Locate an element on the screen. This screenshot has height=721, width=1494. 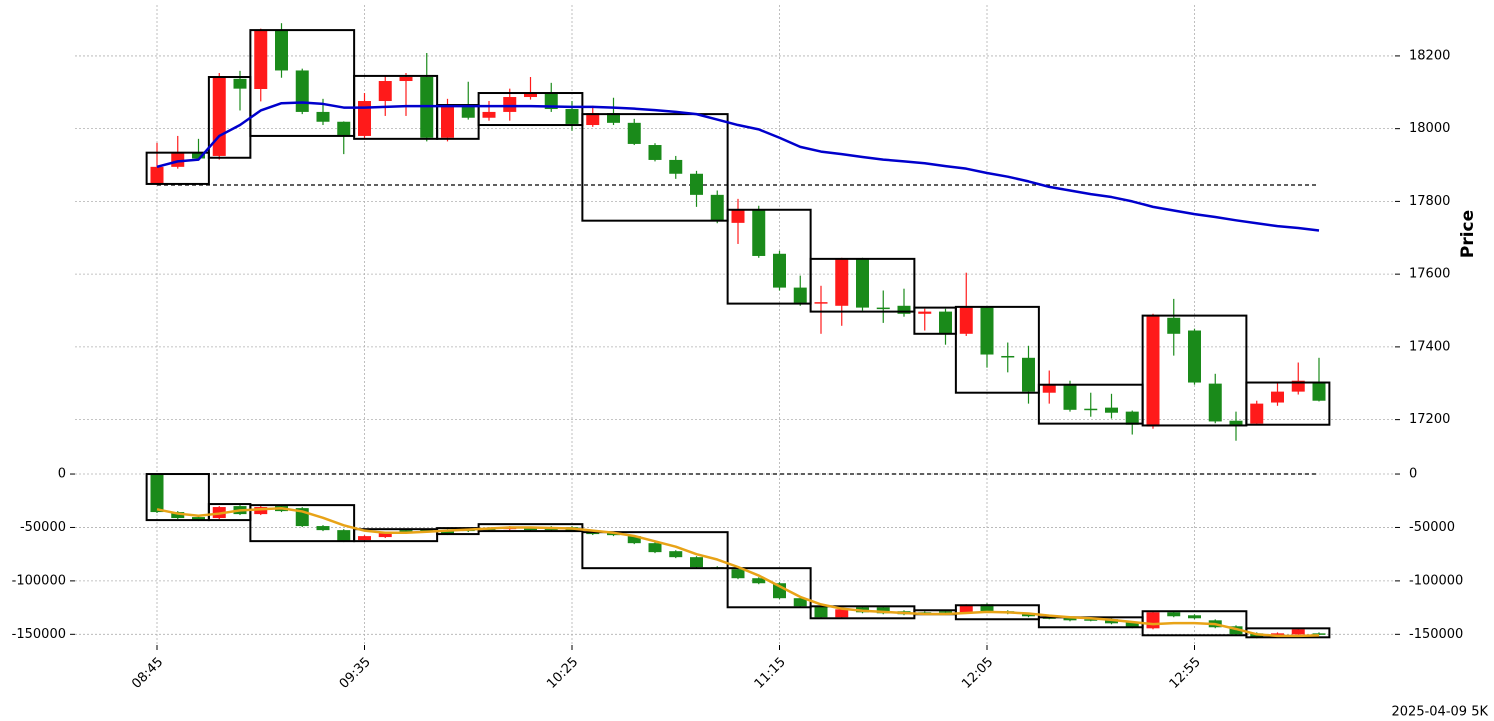
y-tick-label: -150000 is located at coordinates (1436, 634).